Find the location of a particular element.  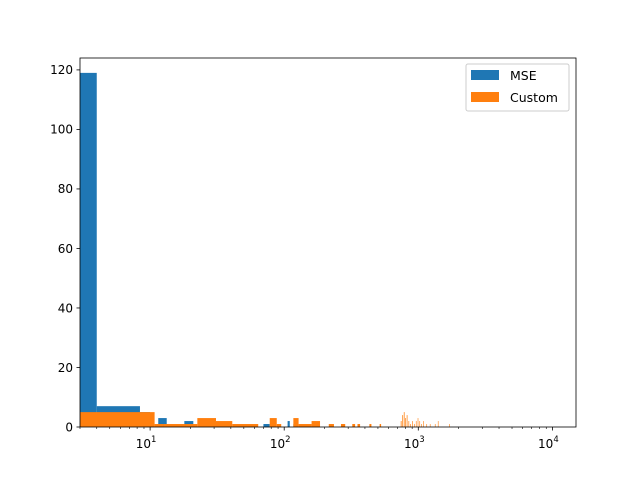

x-tick-label: 10² is located at coordinates (280, 443).